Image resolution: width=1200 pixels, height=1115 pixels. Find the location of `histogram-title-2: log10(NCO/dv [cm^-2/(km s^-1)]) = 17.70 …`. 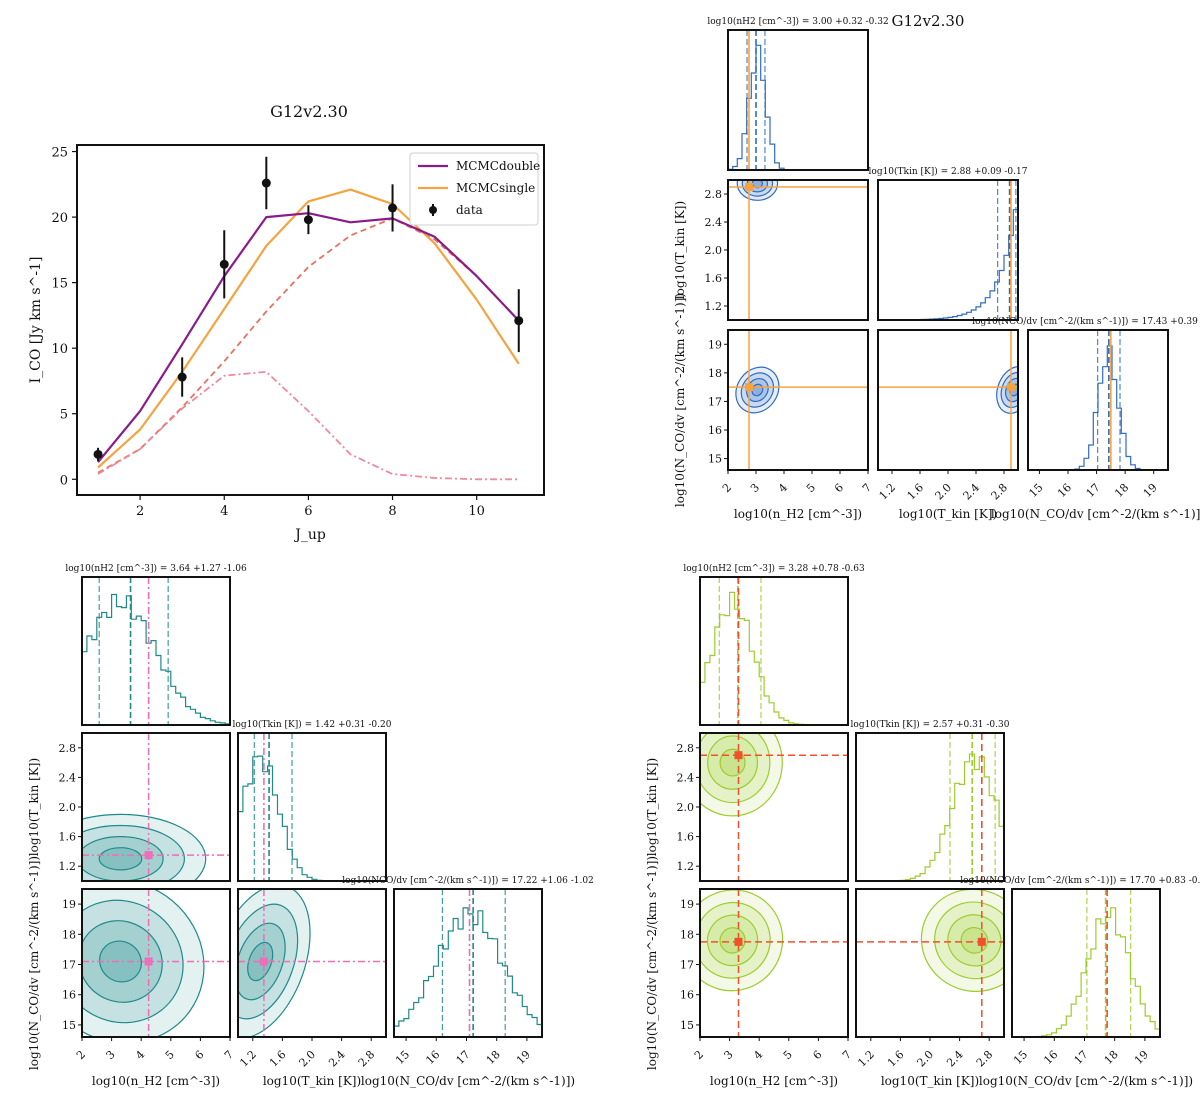

histogram-title-2: log10(NCO/dv [cm^-2/(km s^-1)]) = 17.70 … is located at coordinates (1080, 880).